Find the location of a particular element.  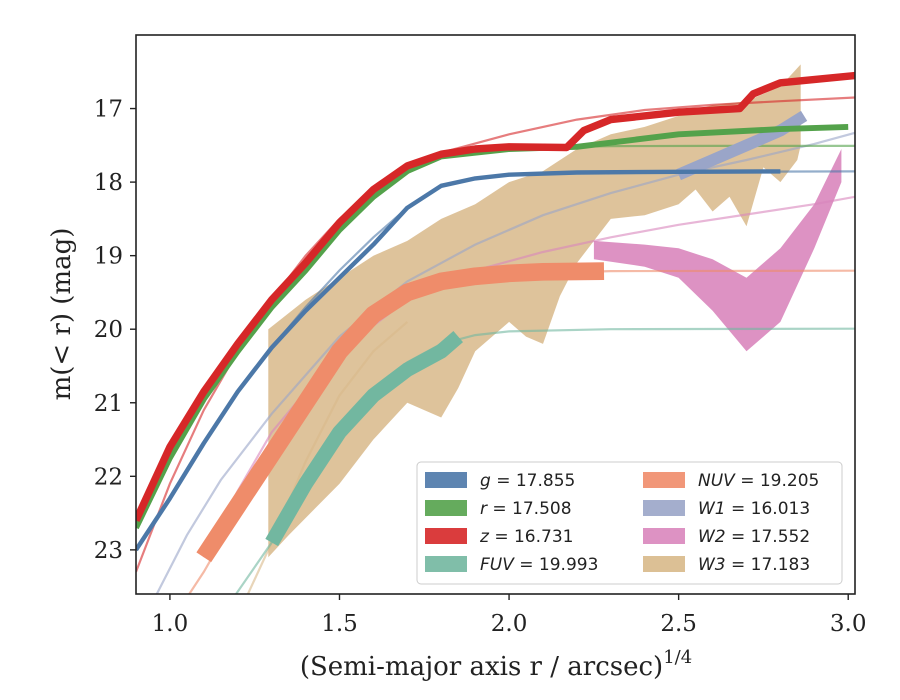

y-tick-label: 19 is located at coordinates (108, 257).